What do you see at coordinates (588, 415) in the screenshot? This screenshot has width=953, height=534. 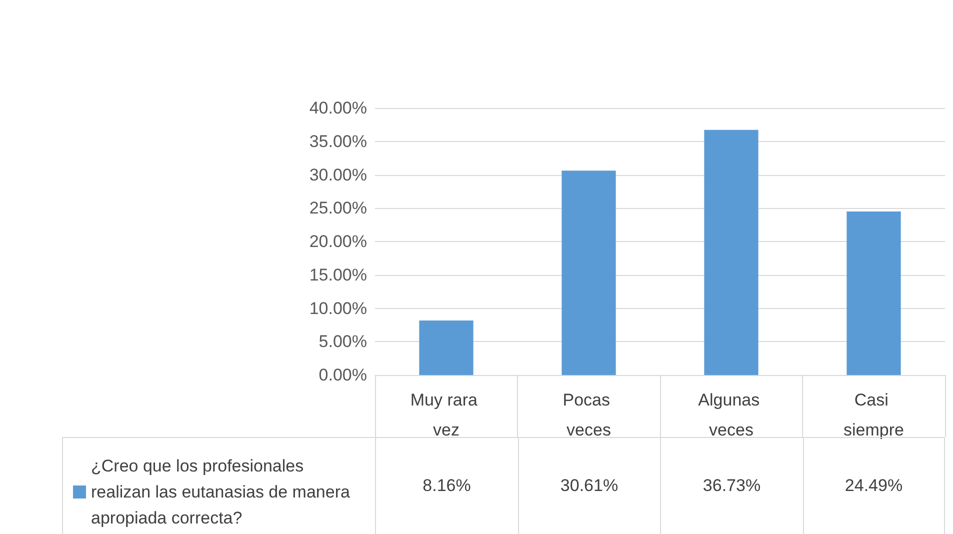 I see `x-tick-label: Pocas veces` at bounding box center [588, 415].